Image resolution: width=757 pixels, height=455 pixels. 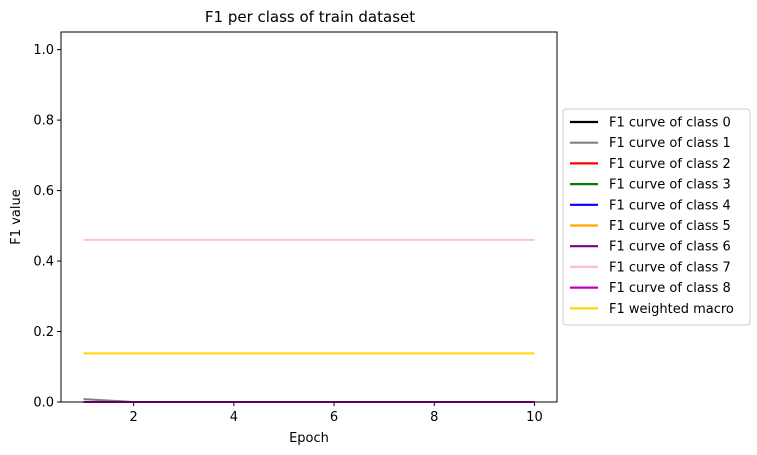 I want to click on x-axis-label: Epoch, so click(x=309, y=438).